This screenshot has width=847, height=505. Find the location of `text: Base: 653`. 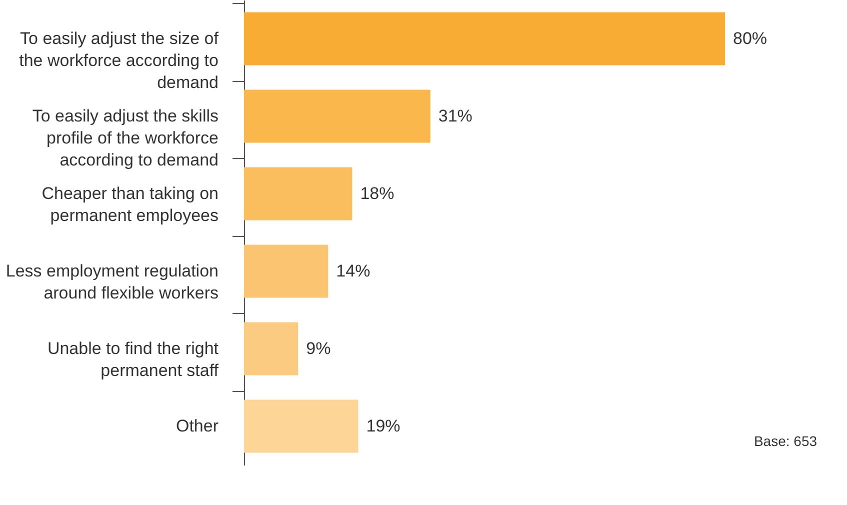

text: Base: 653 is located at coordinates (786, 441).